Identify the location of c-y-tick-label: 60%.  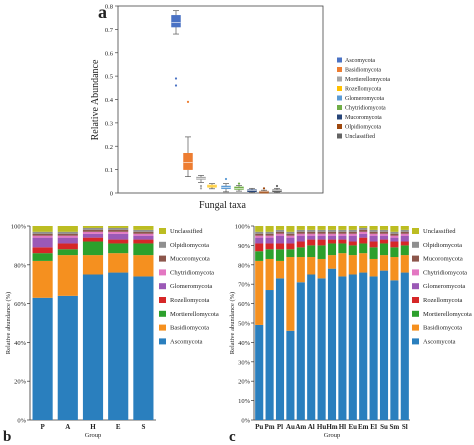
(244, 304).